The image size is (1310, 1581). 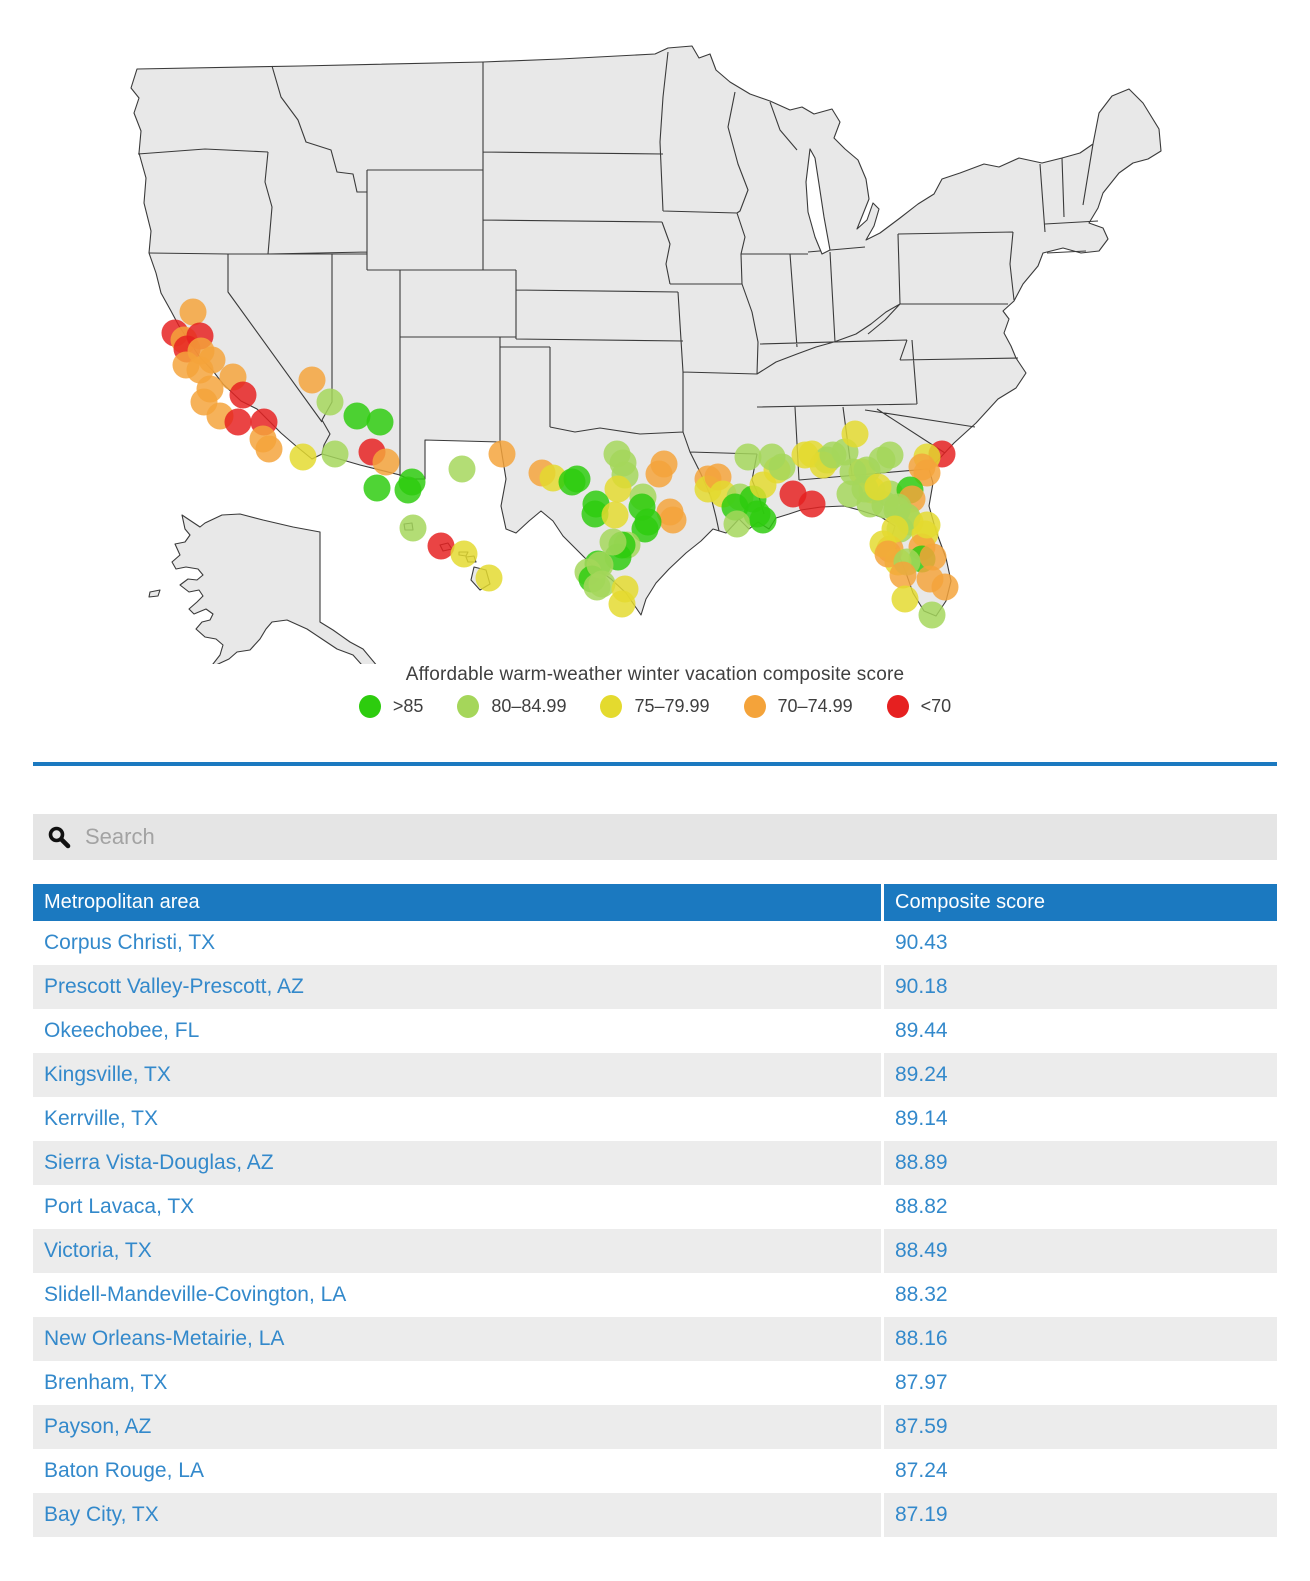 What do you see at coordinates (815, 706) in the screenshot?
I see `legend-label: 70–74.99` at bounding box center [815, 706].